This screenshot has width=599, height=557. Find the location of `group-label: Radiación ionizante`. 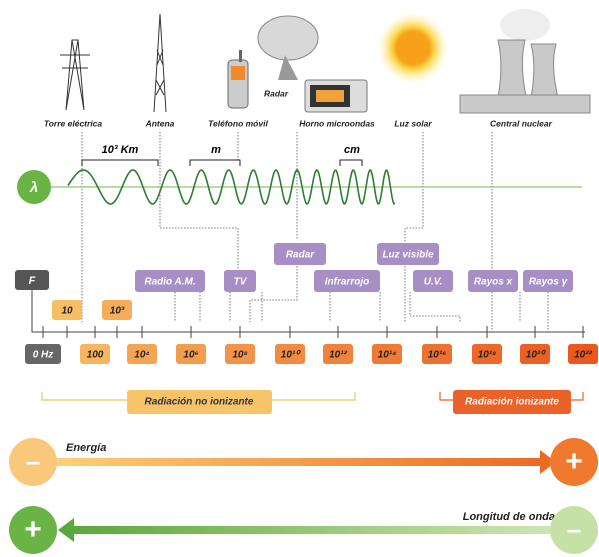

group-label: Radiación ionizante is located at coordinates (512, 402).